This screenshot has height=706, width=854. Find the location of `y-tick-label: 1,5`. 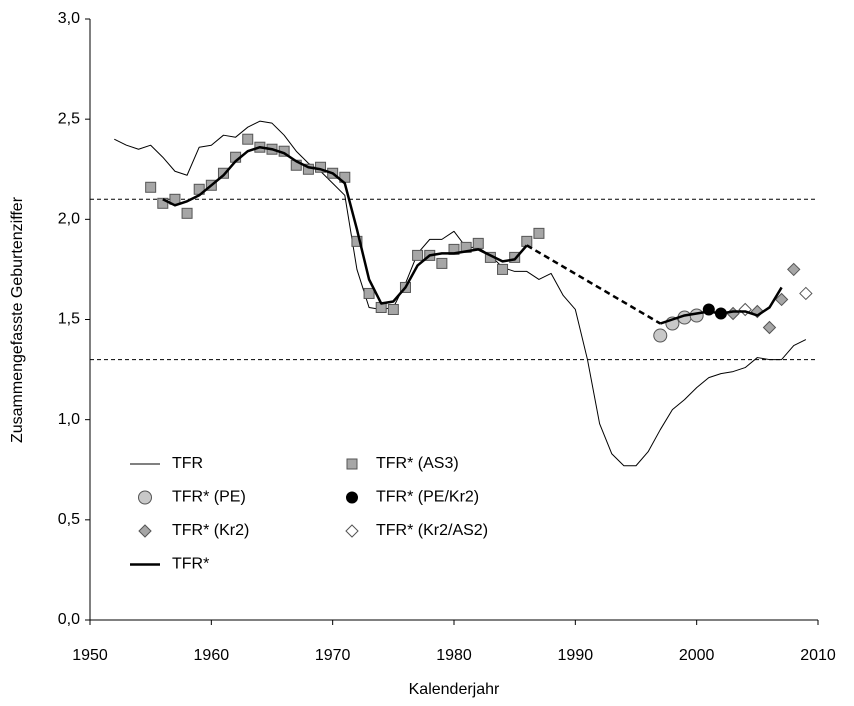

y-tick-label: 1,5 is located at coordinates (69, 319).